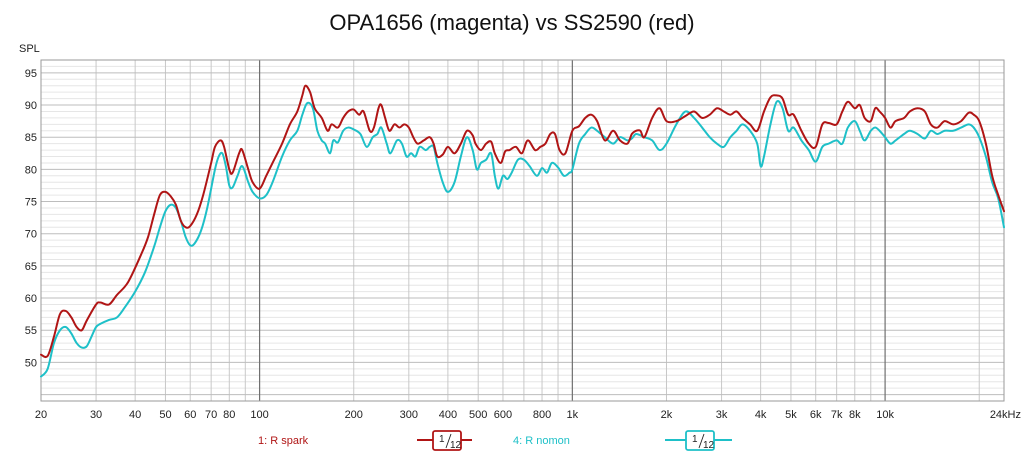  What do you see at coordinates (573, 415) in the screenshot?
I see `x-tick-label: 1k` at bounding box center [573, 415].